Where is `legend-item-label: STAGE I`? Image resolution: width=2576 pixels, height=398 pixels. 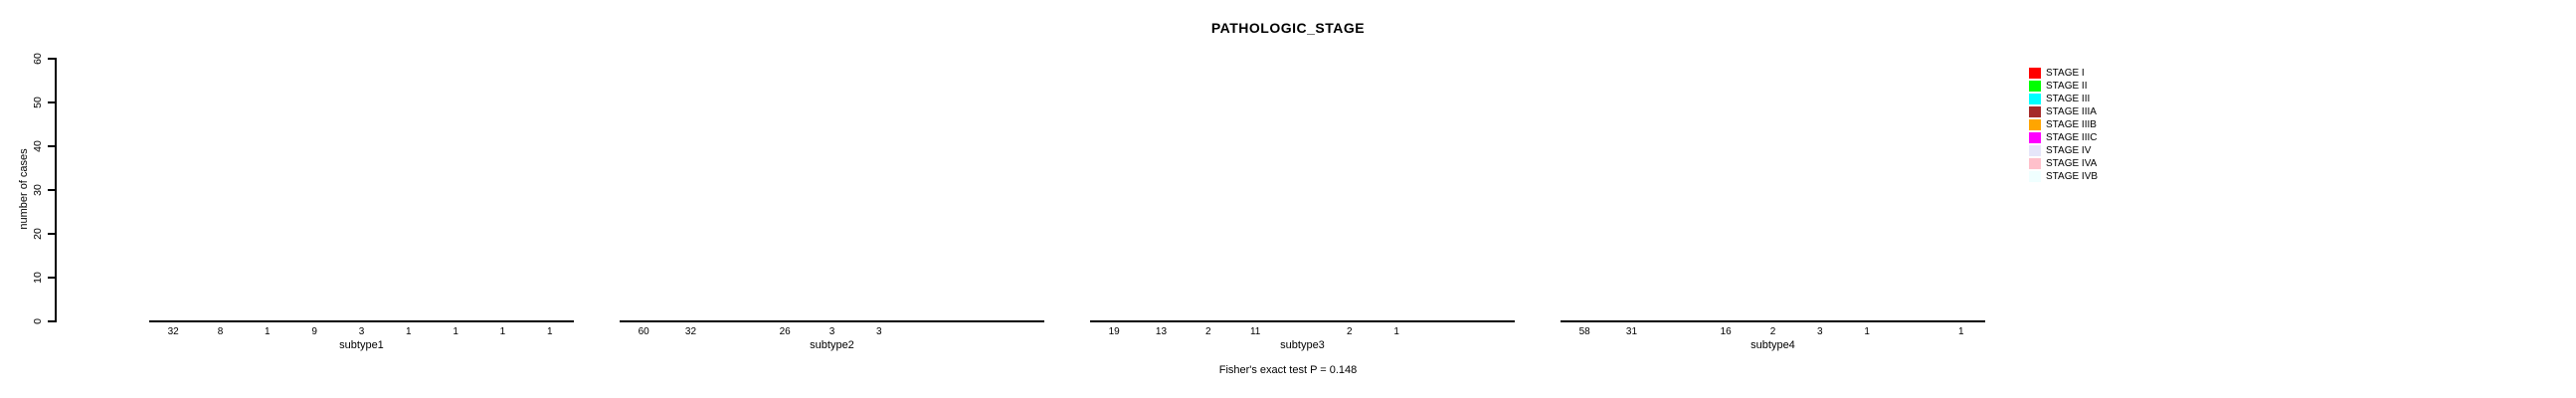
legend-item-label: STAGE I is located at coordinates (2065, 73).